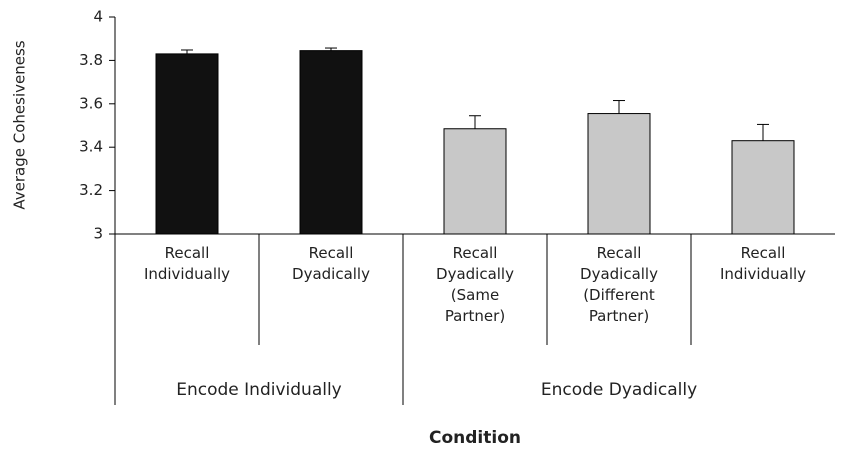 This screenshot has height=451, width=861. I want to click on y-tick-label: 3.6, so click(91, 103).